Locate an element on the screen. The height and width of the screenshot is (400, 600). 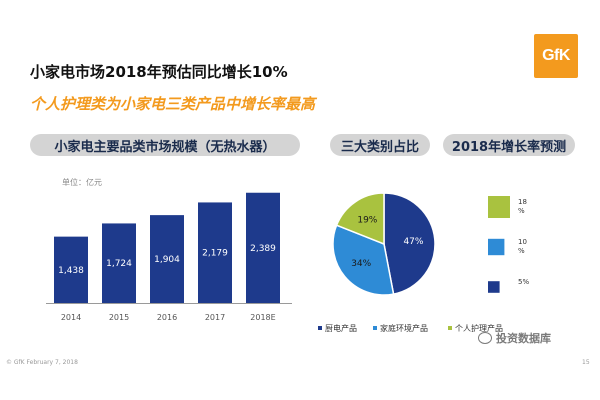
bar-2018E is located at coordinates (263, 247).